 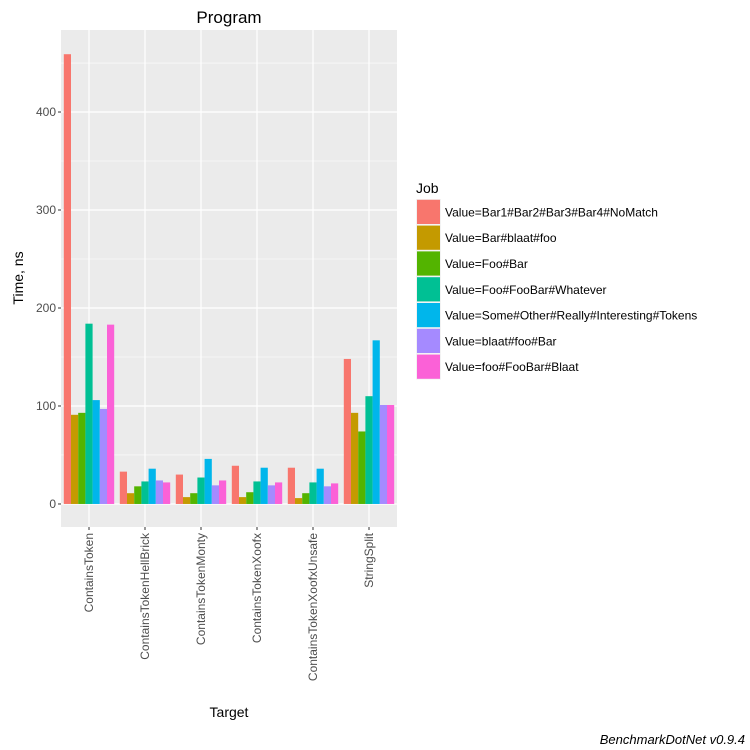 I want to click on legend-label: Value=Foo#Bar, so click(x=486, y=264).